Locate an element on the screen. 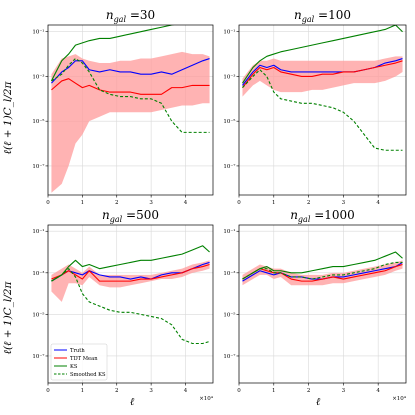 Image resolution: width=415 pixels, height=415 pixels. legend-label: Truth is located at coordinates (77, 351).